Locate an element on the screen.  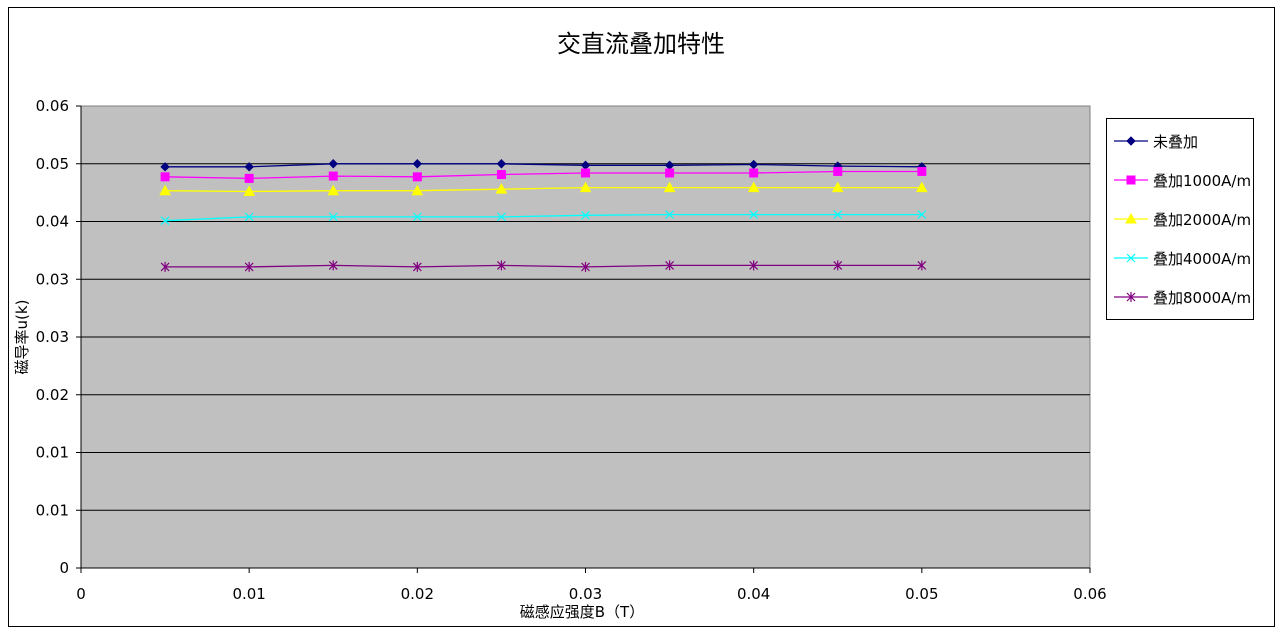
legend-label: 叠加2000A/m is located at coordinates (1202, 220).